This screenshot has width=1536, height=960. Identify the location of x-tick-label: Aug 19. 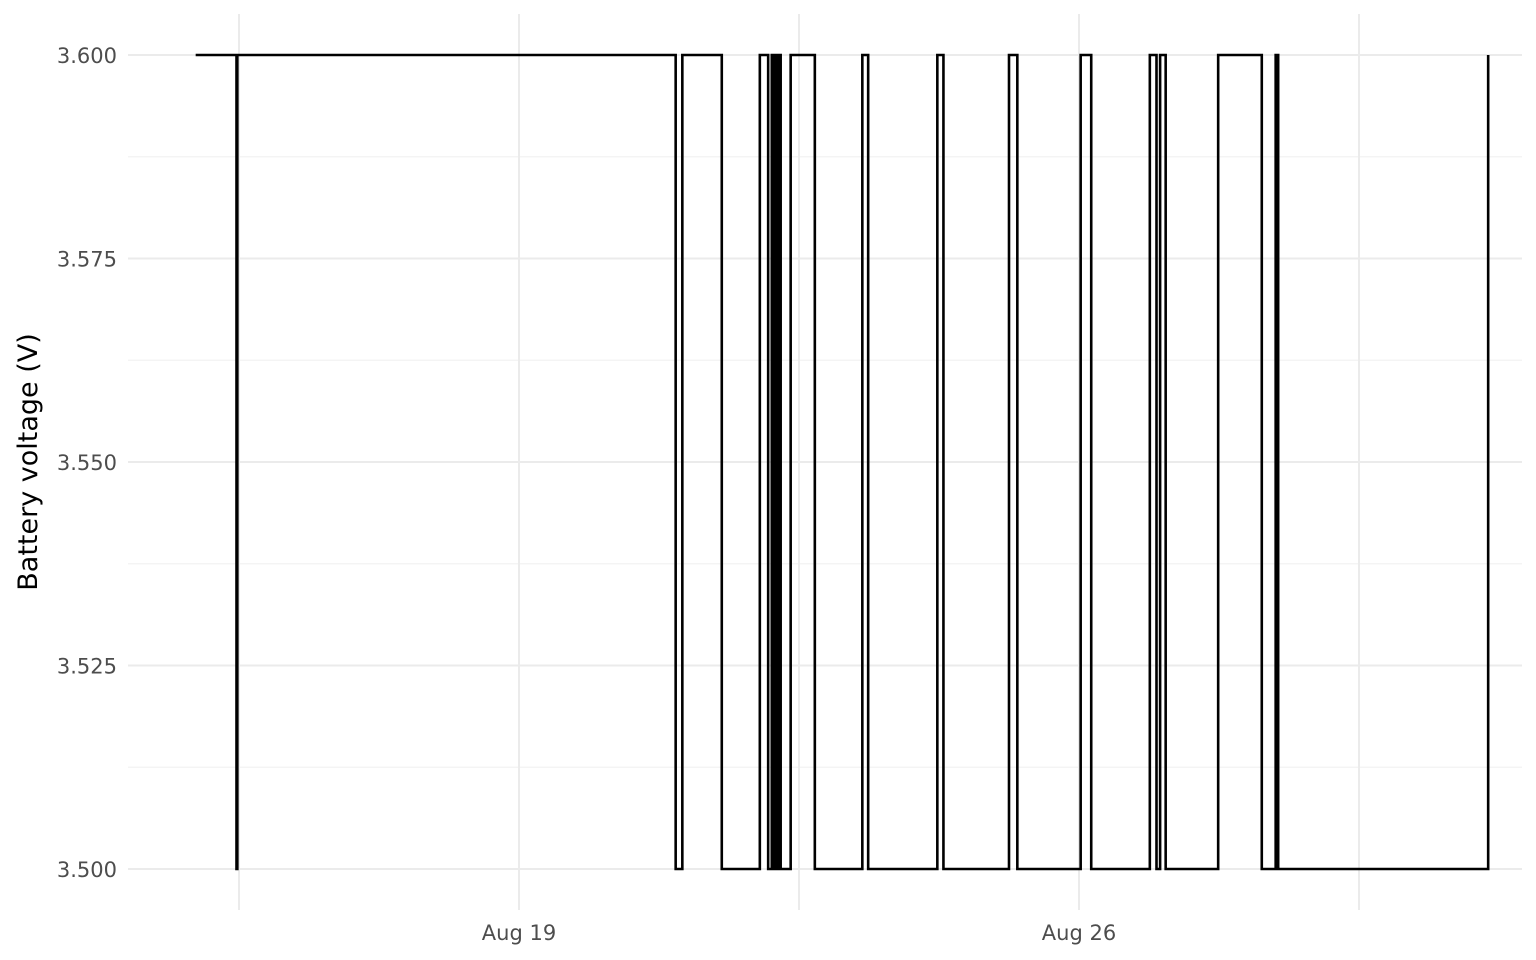
(519, 933).